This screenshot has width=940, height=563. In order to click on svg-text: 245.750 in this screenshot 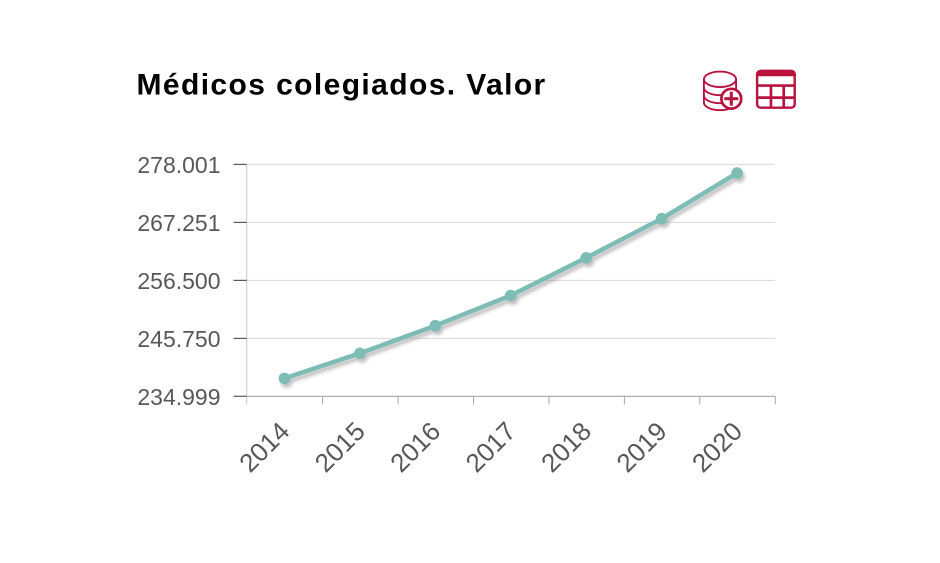, I will do `click(178, 339)`.